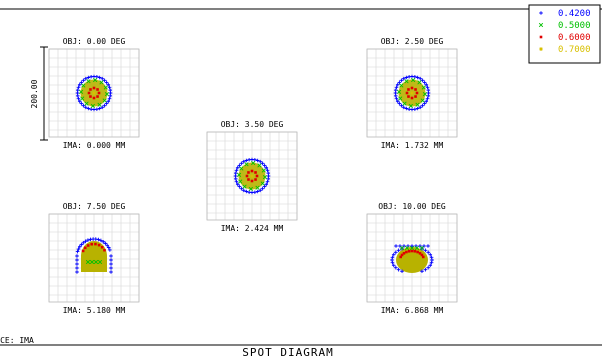  I want to click on field-panel: OBJ: 10.00 DEG IMA: 6.868 MM, so click(412, 258).